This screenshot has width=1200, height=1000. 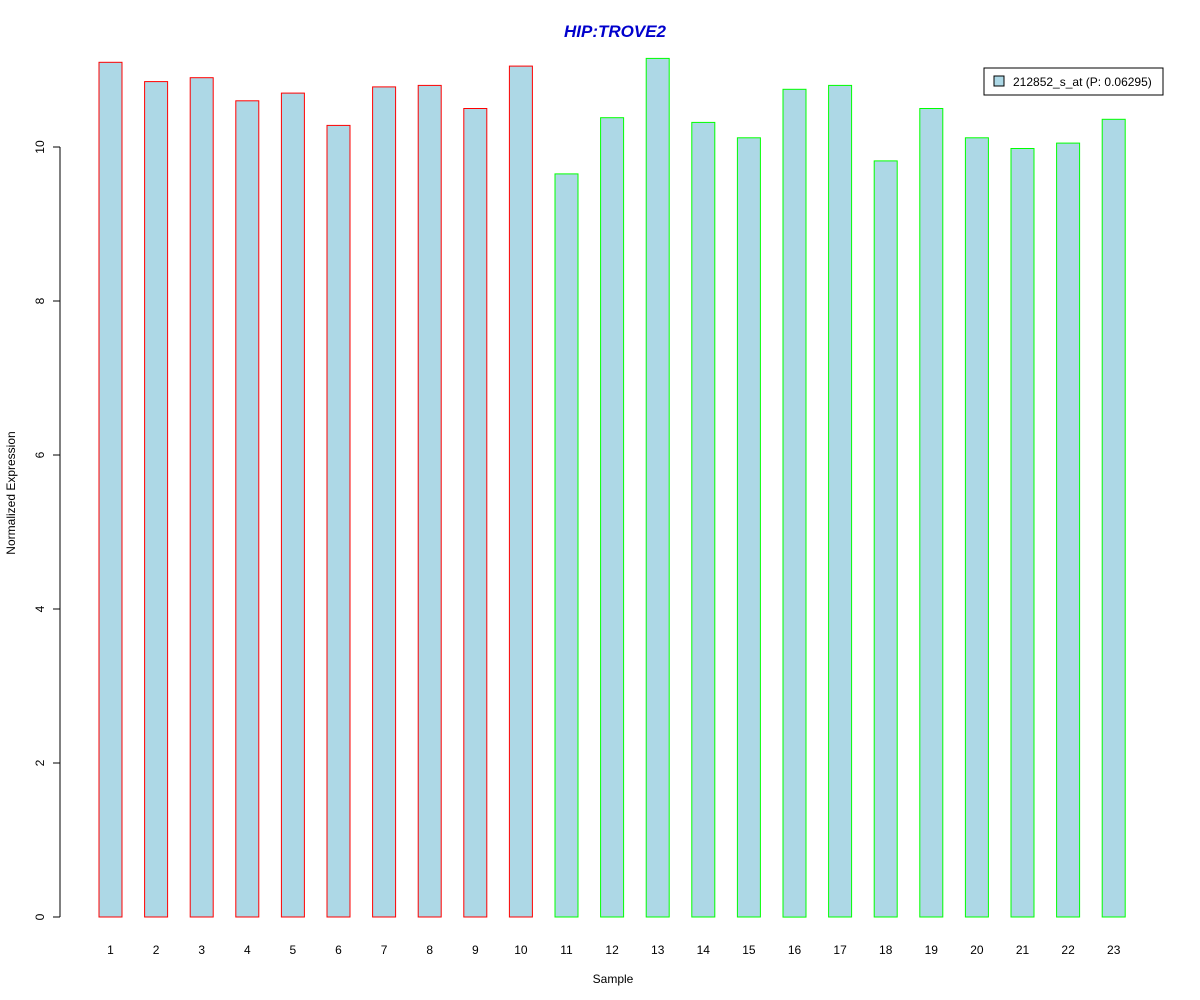 I want to click on x-tick-label: 9, so click(x=475, y=950).